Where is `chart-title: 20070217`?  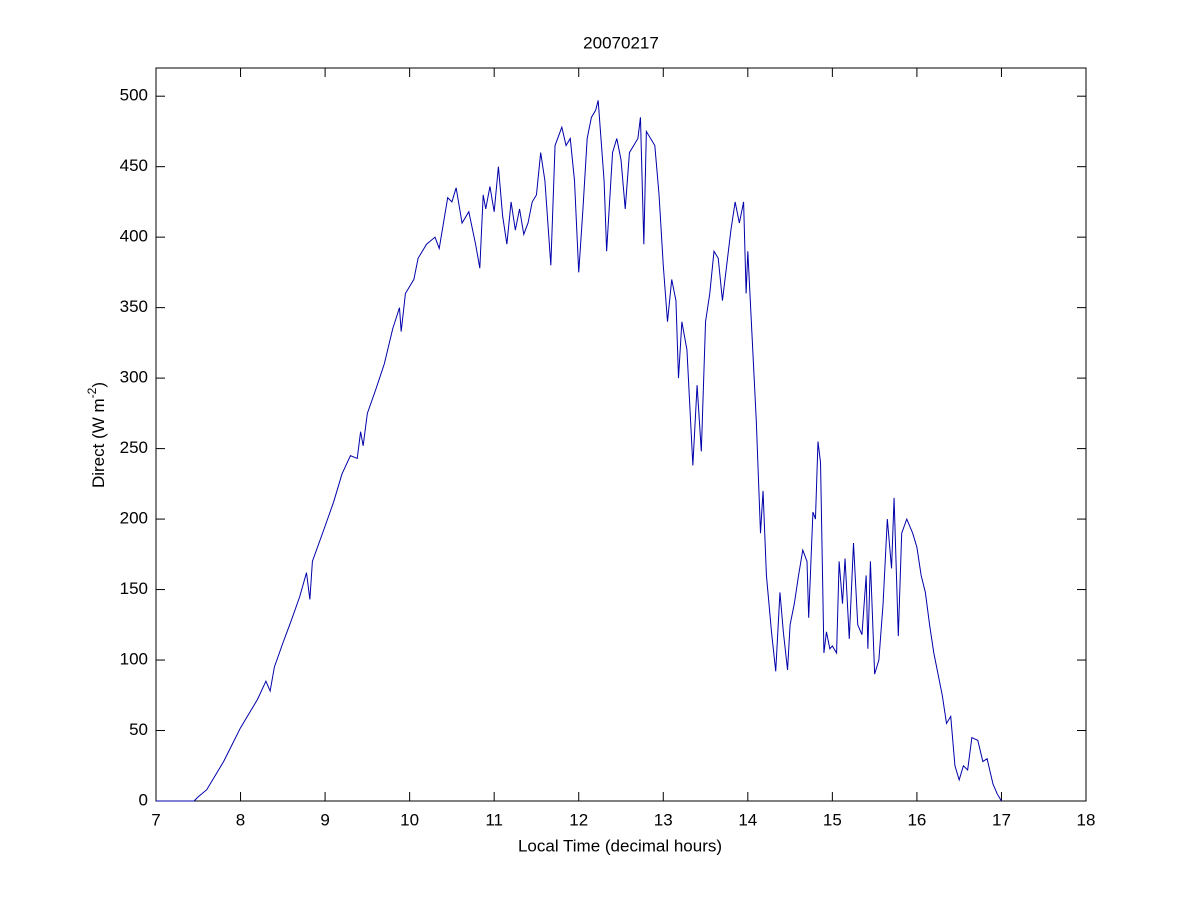 chart-title: 20070217 is located at coordinates (621, 42).